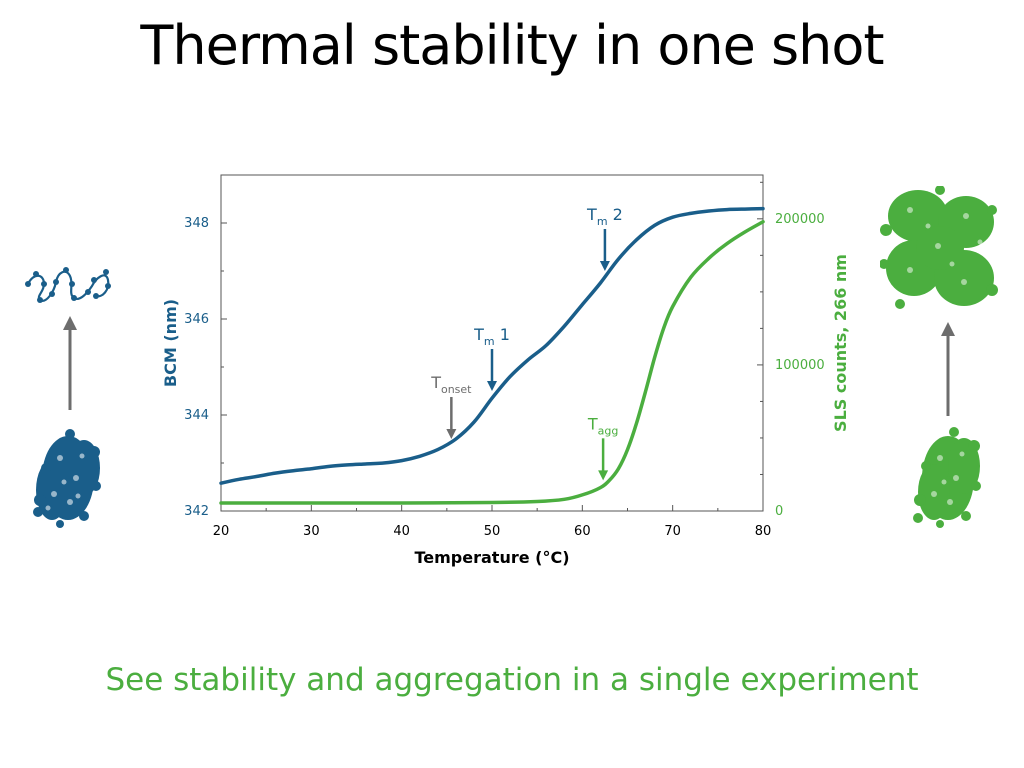 This screenshot has width=1024, height=768. What do you see at coordinates (800, 219) in the screenshot?
I see `y2-tick-label: 200000` at bounding box center [800, 219].